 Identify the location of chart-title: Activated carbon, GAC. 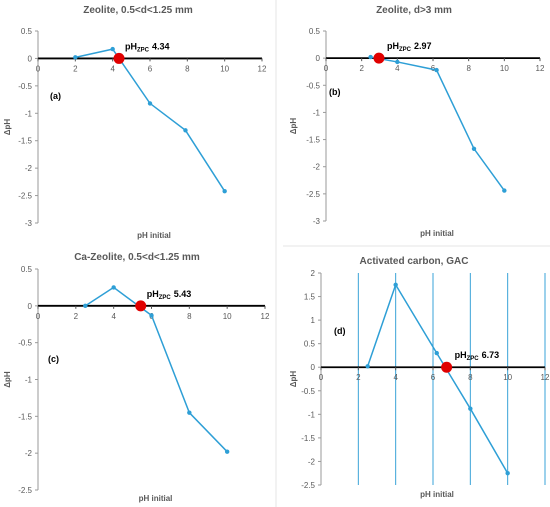
(414, 261).